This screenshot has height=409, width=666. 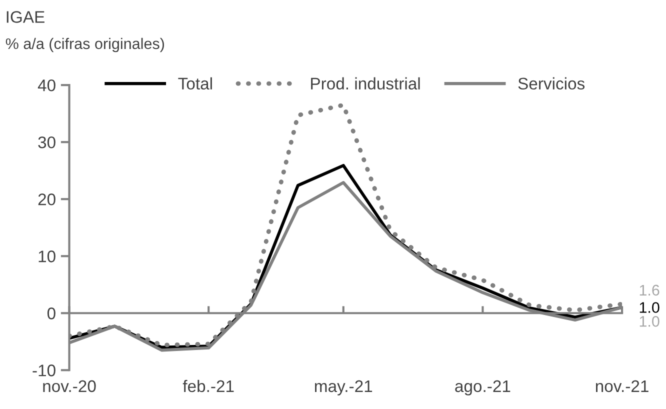 What do you see at coordinates (69, 386) in the screenshot?
I see `x-tick-label: nov.-20` at bounding box center [69, 386].